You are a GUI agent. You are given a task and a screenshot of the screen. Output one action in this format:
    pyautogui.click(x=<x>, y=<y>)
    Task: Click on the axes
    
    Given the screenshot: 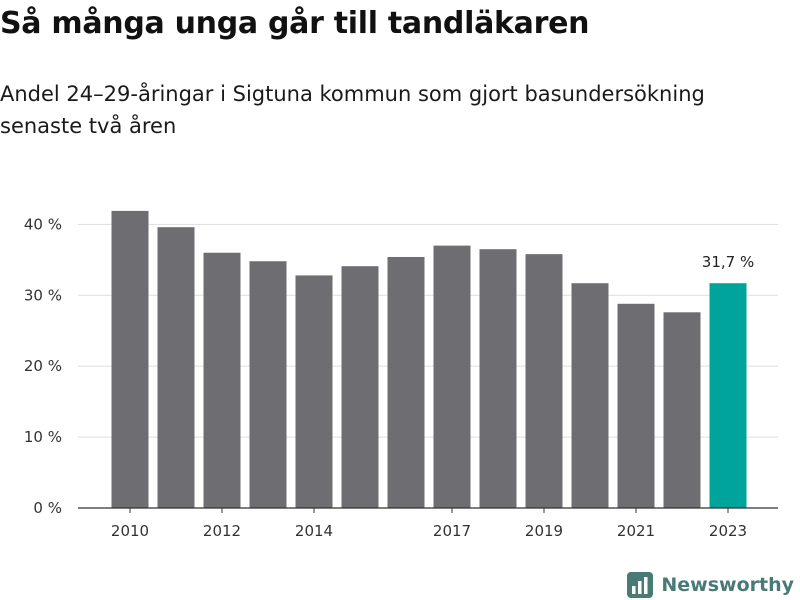 What is the action you would take?
    pyautogui.click(x=428, y=510)
    